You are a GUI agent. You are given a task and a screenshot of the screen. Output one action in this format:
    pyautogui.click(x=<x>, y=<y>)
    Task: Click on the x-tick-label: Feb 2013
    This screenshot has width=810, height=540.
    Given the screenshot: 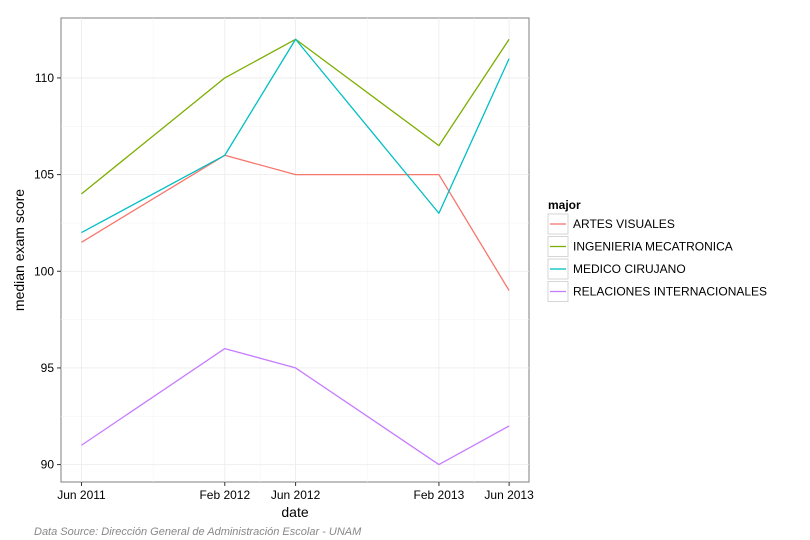 What is the action you would take?
    pyautogui.click(x=439, y=495)
    